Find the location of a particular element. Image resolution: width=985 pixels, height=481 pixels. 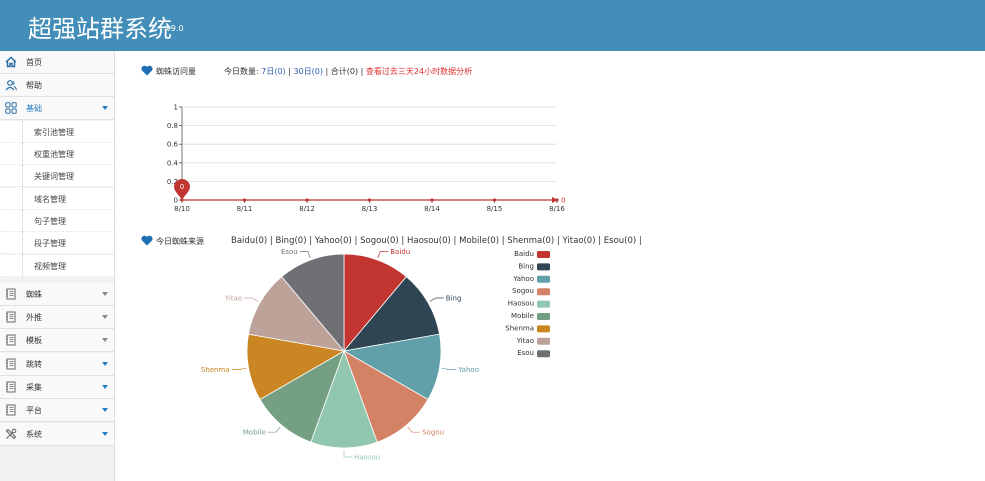

sidebar-item-label: 平台 is located at coordinates (34, 410).